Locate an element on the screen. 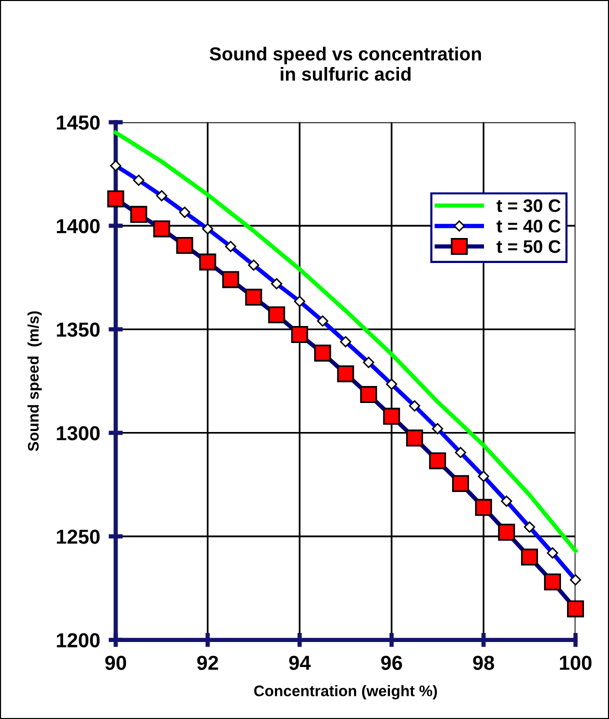  legend-label: t = 40 C is located at coordinates (528, 226).